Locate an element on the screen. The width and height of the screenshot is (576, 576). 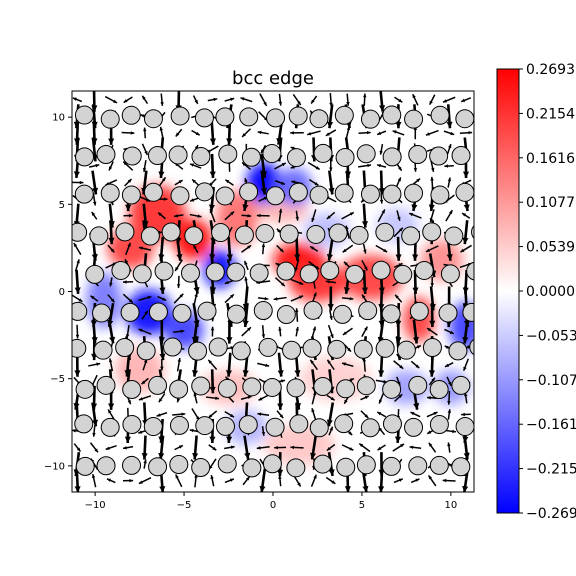
colorbar-tick-label: 0.1077 is located at coordinates (550, 203).